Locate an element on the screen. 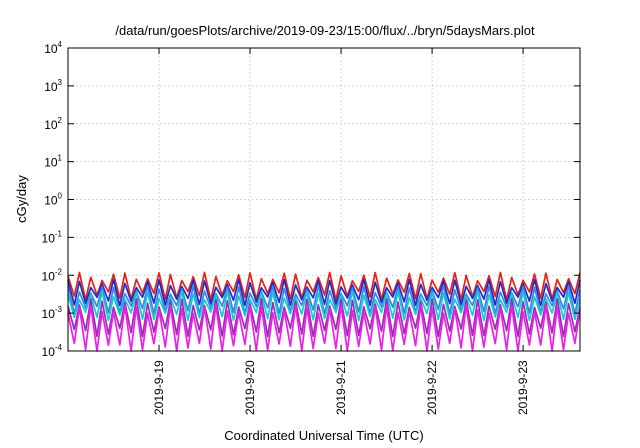 This screenshot has width=640, height=448. y-tick-label: 10² is located at coordinates (53, 124).